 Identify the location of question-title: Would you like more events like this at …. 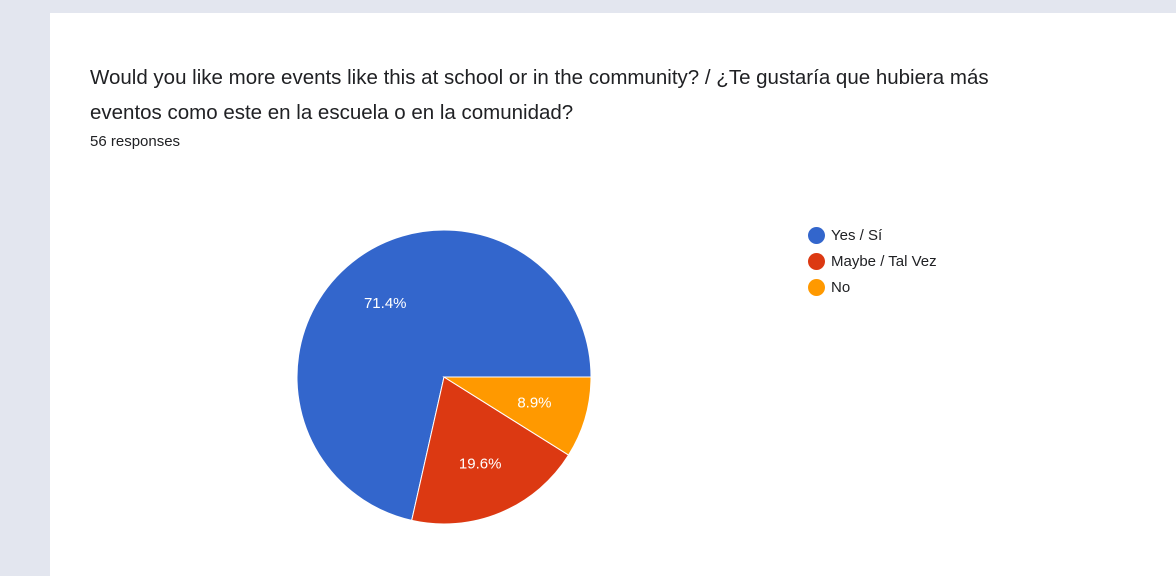
(633, 95).